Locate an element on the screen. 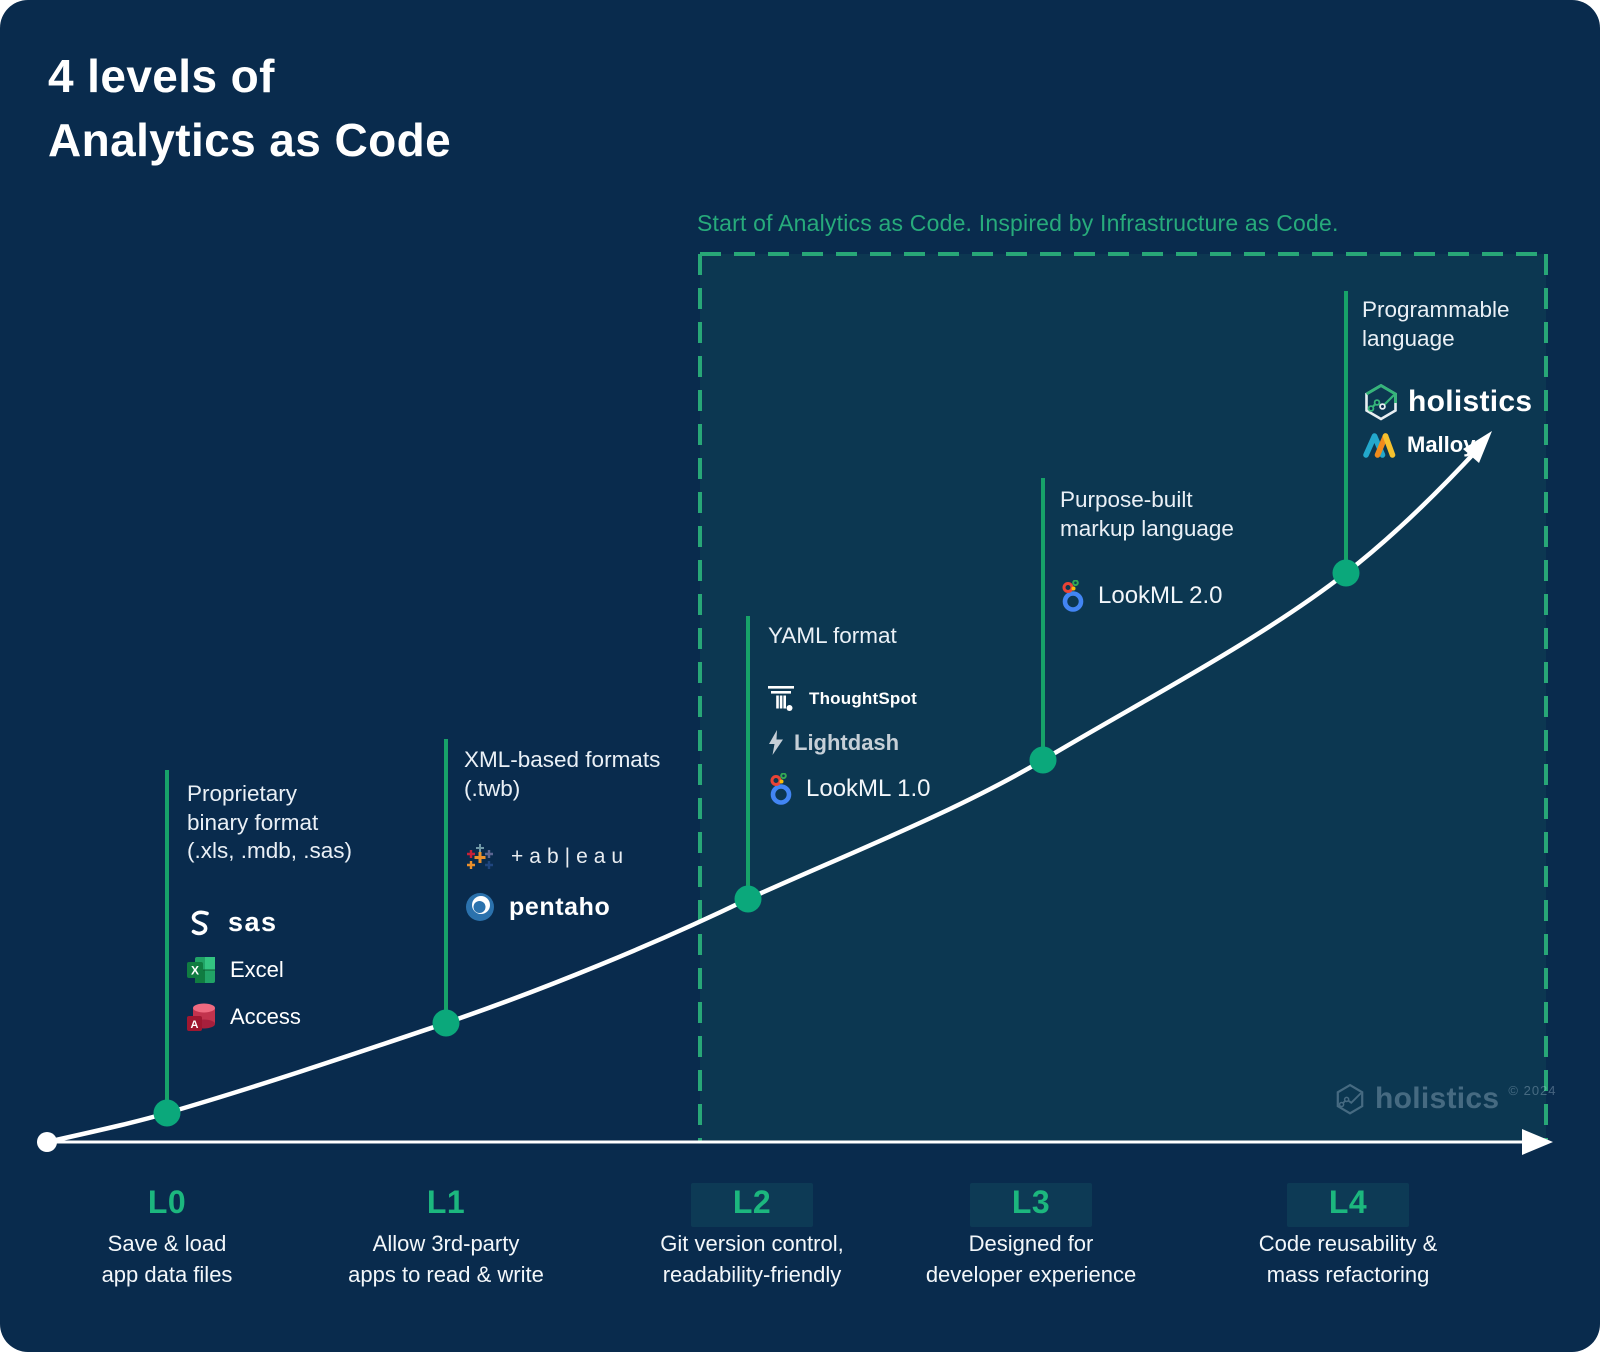  annotation-l2: YAML format ThoughtSpot Lightdash is located at coordinates (849, 714).